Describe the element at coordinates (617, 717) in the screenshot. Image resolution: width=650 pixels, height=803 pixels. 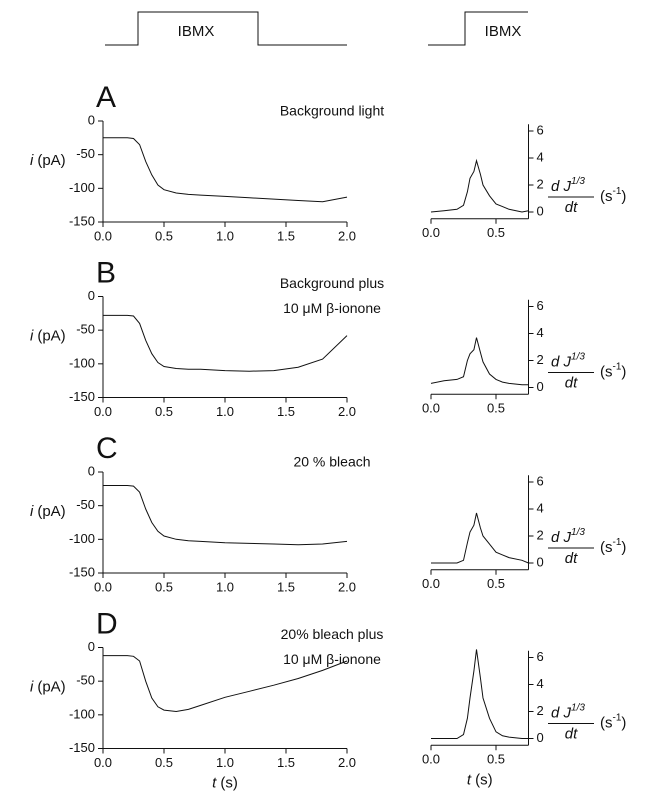
I see `y-label-unit-exp: -1` at that location.